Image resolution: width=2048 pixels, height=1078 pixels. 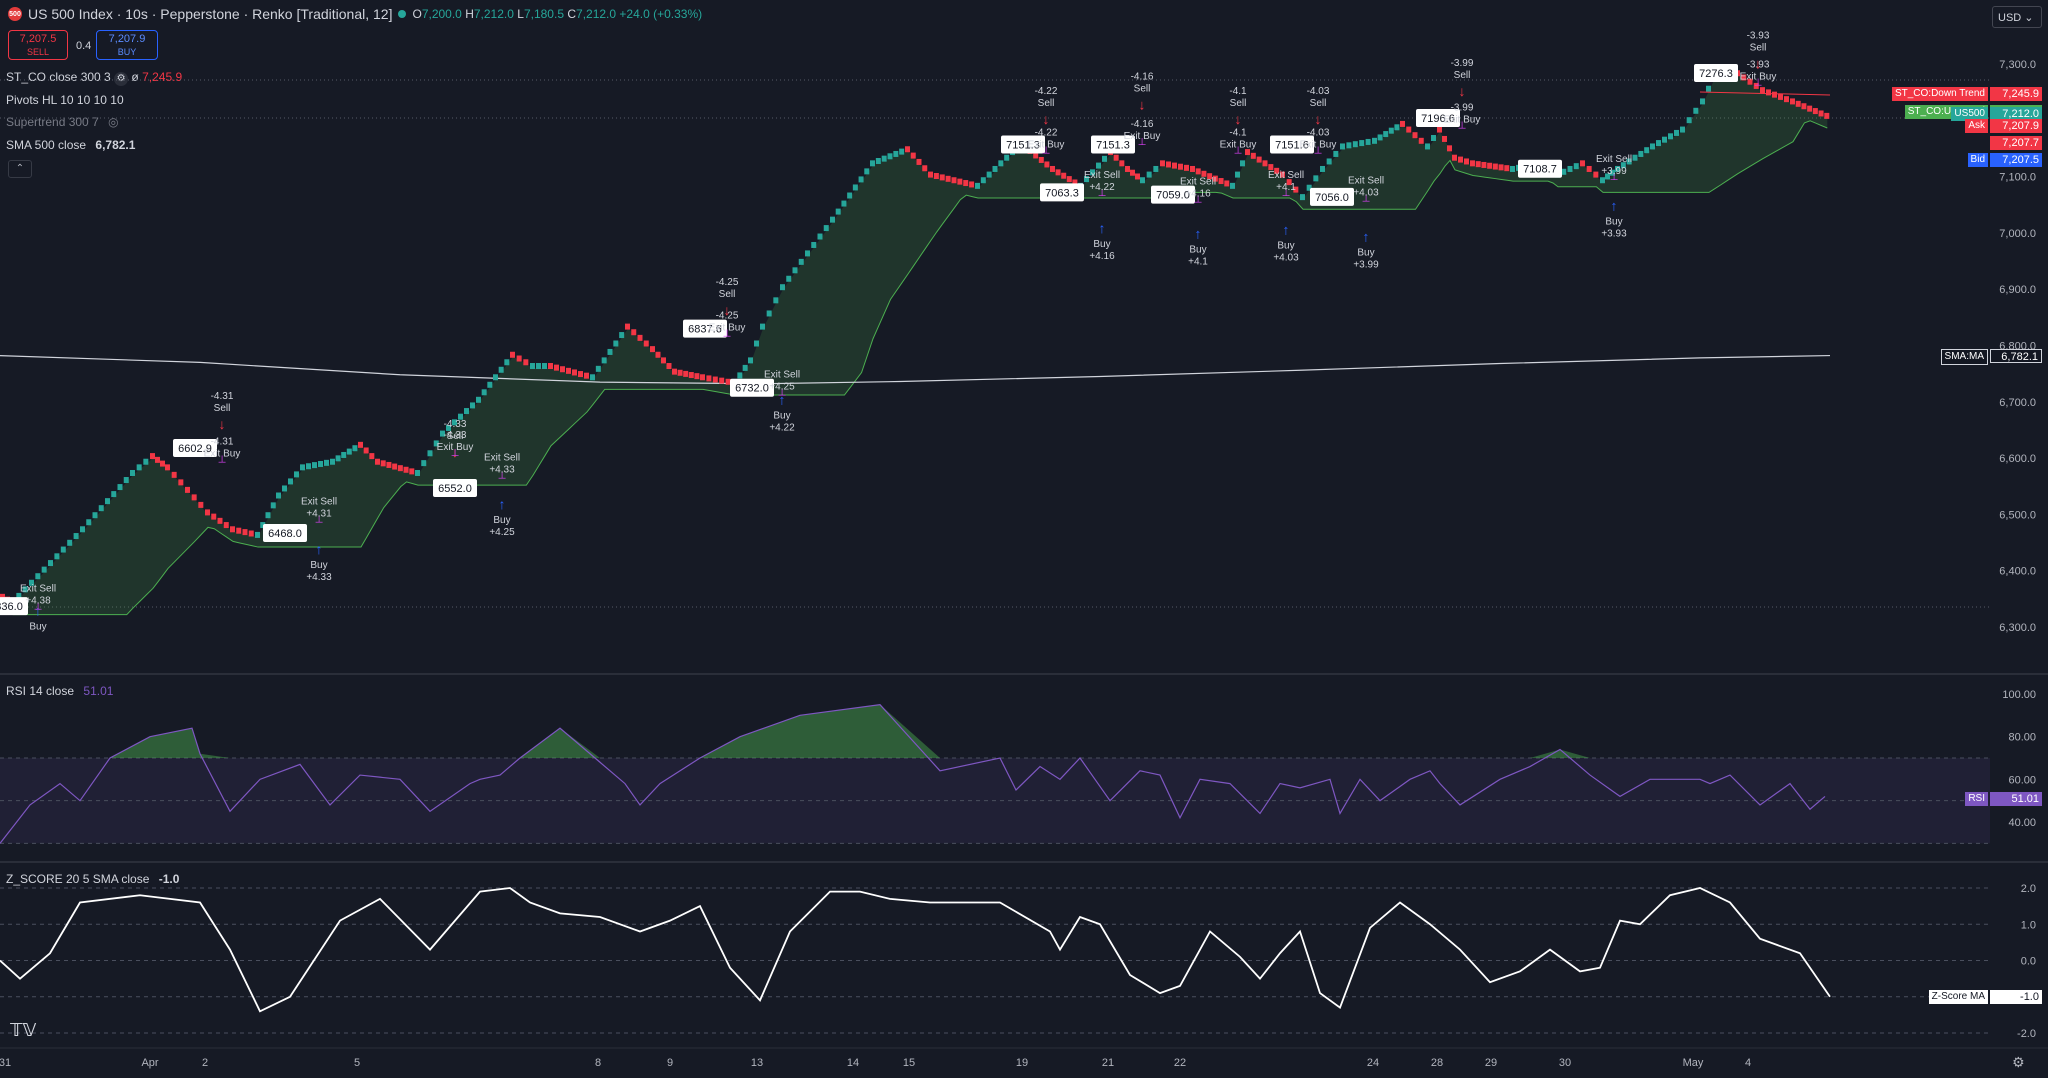 I want to click on legend-pivots: Pivots HL 10 10 10 10, so click(x=65, y=100).